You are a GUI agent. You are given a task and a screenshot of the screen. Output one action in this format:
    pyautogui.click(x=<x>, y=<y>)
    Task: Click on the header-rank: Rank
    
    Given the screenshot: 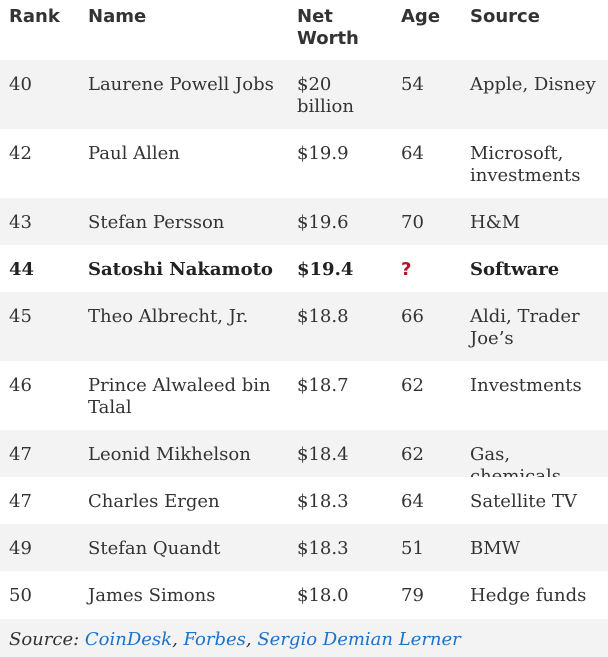 What is the action you would take?
    pyautogui.click(x=34, y=16)
    